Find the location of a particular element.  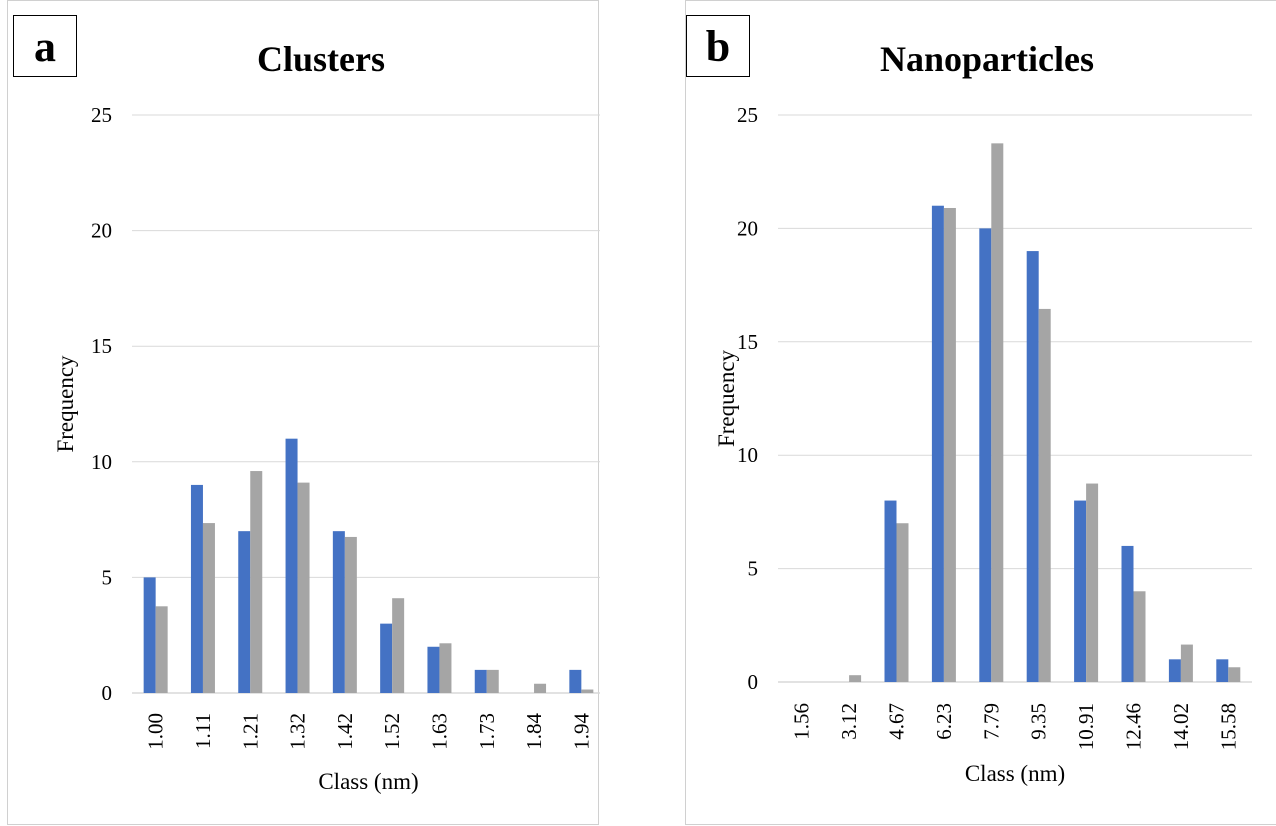

x-tick-label: 9.35 is located at coordinates (1039, 721).